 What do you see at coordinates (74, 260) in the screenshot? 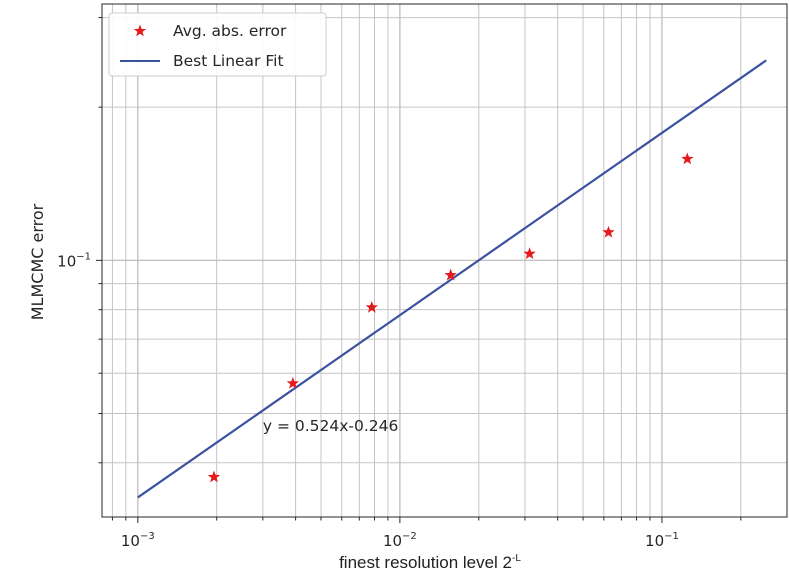
I see `y-tick-label: 10−1` at bounding box center [74, 260].